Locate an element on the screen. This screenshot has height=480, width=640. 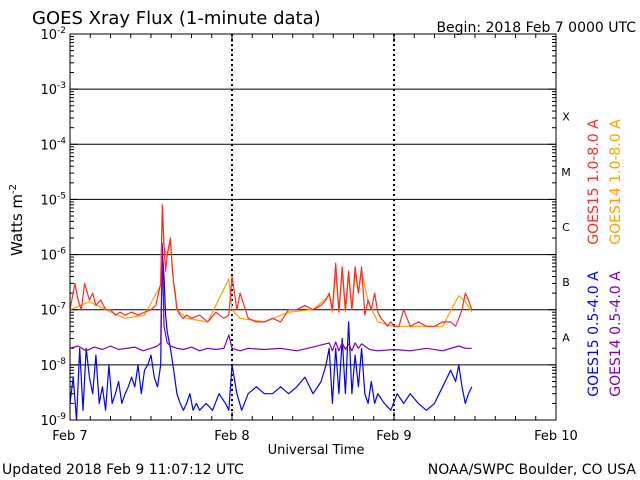
chart-title: GOES Xray Flux (1-minute data) is located at coordinates (176, 18).